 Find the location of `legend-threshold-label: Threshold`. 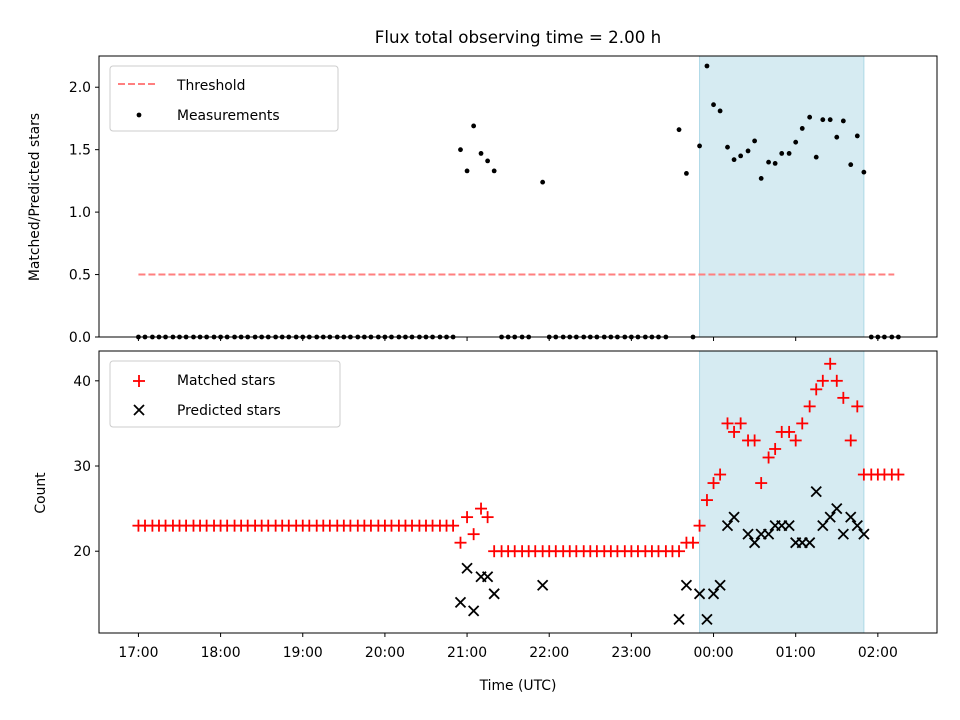

legend-threshold-label: Threshold is located at coordinates (210, 86).